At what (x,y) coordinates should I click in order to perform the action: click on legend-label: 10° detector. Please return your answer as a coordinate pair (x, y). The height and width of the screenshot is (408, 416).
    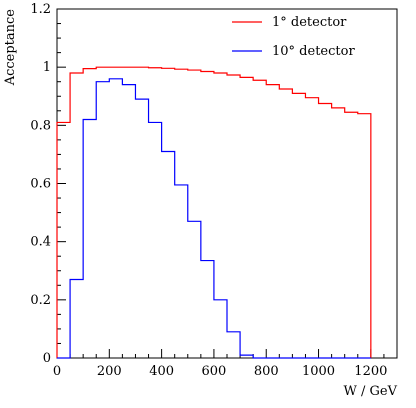
    Looking at the image, I should click on (313, 51).